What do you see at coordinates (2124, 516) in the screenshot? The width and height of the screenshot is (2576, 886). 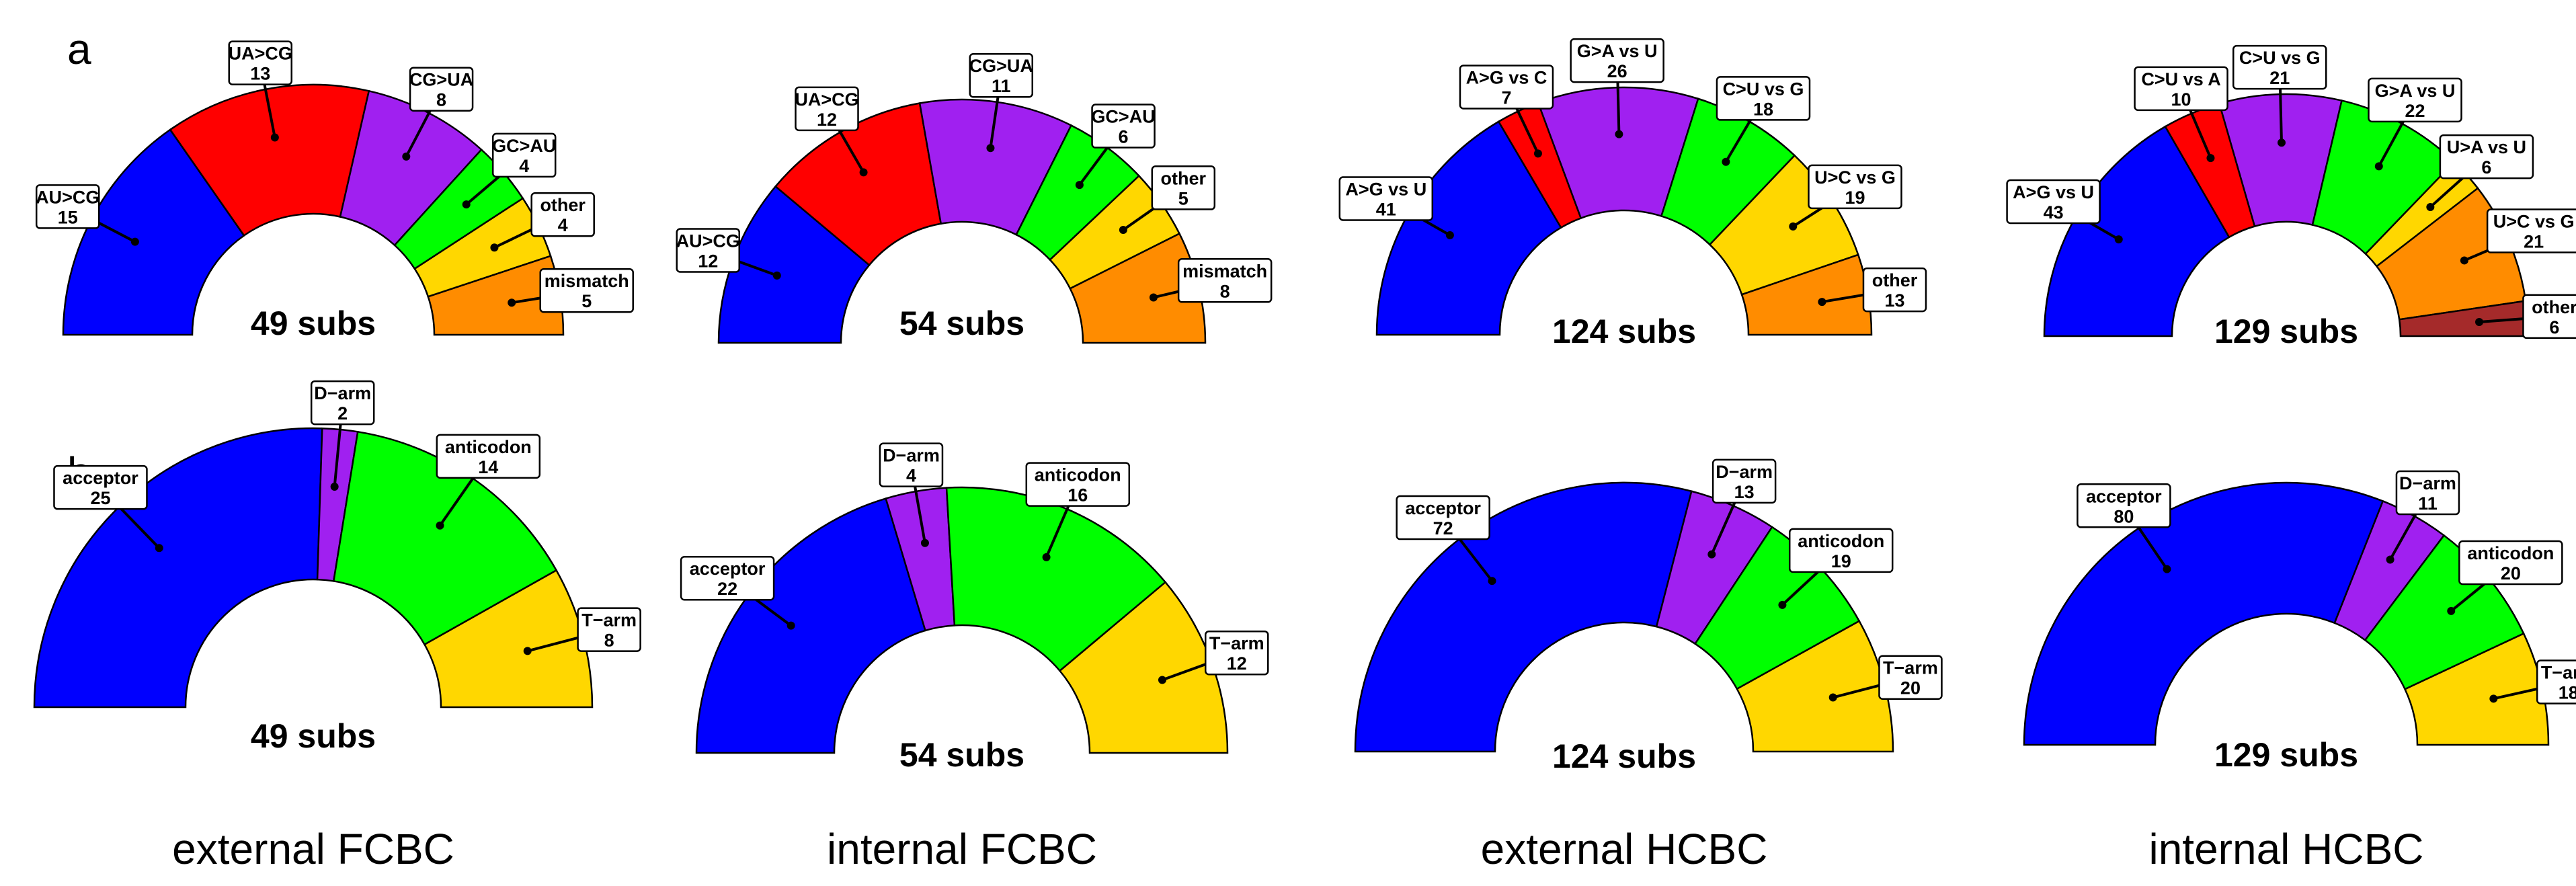 I see `label-value: 80` at bounding box center [2124, 516].